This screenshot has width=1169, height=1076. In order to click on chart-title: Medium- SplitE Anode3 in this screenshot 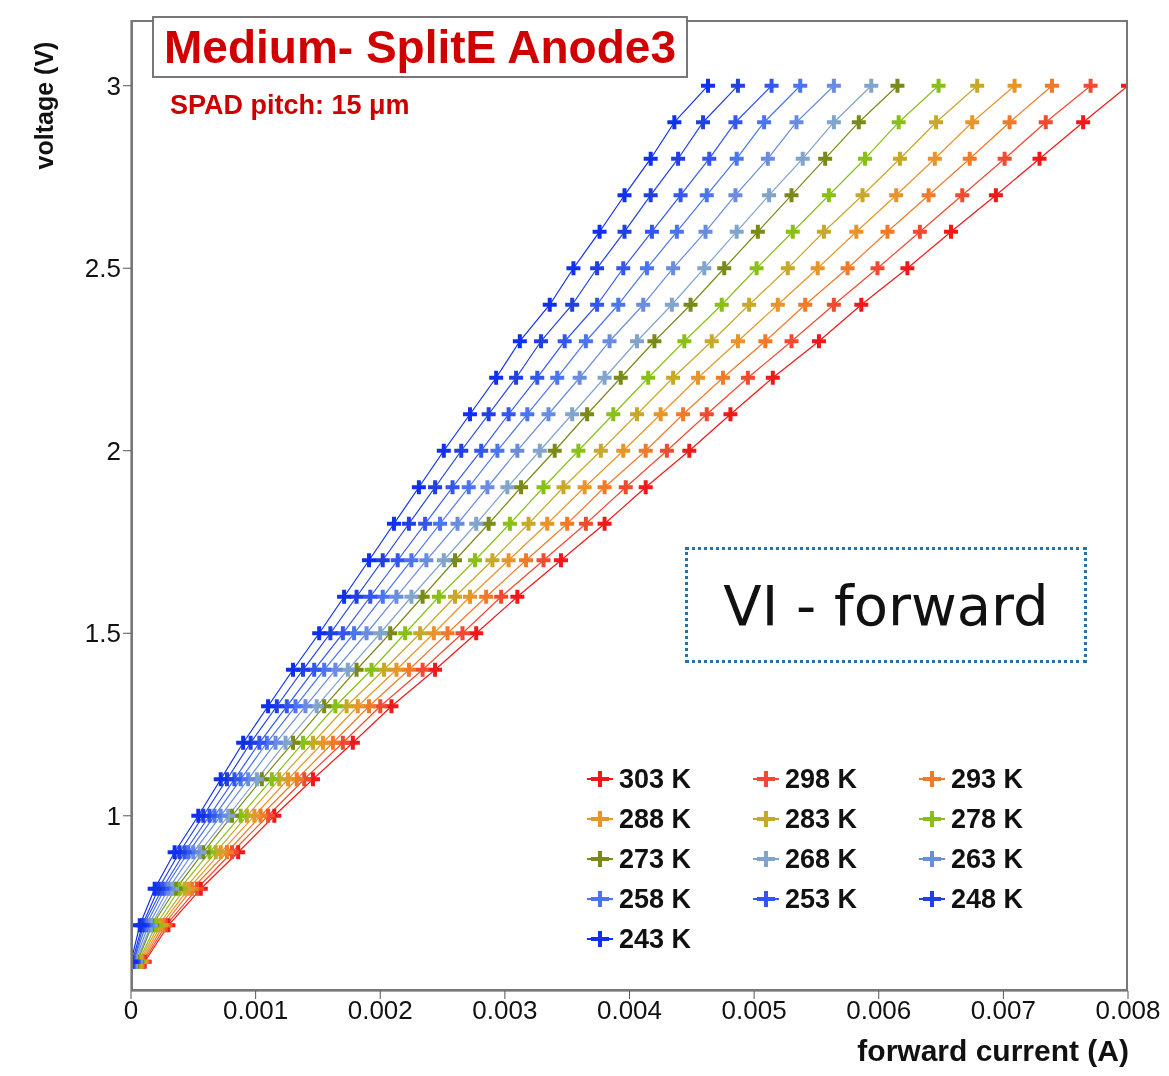, I will do `click(420, 47)`.